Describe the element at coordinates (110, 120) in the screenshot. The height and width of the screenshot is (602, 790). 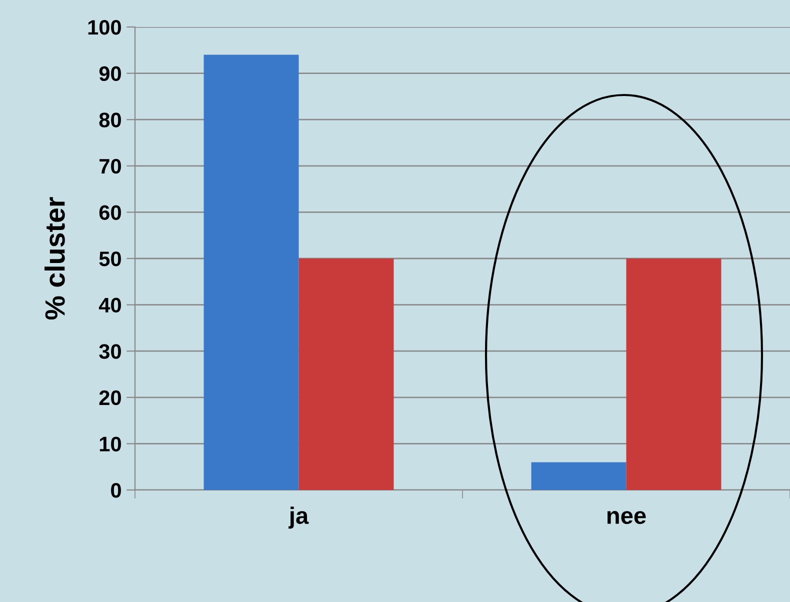
I see `y-tick-label: 80` at that location.